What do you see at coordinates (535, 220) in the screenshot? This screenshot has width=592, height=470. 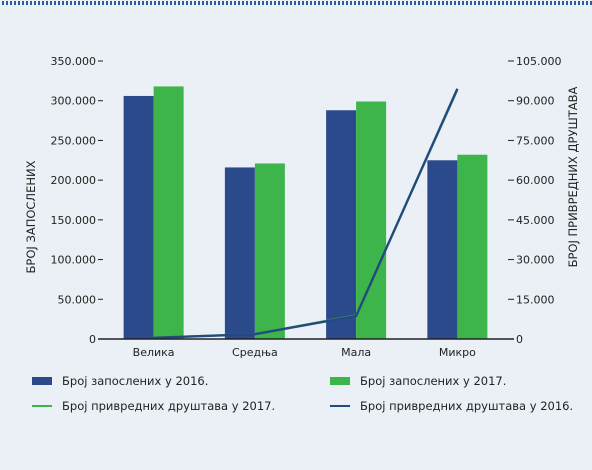 I see `y2-tick-label: 45.000` at bounding box center [535, 220].